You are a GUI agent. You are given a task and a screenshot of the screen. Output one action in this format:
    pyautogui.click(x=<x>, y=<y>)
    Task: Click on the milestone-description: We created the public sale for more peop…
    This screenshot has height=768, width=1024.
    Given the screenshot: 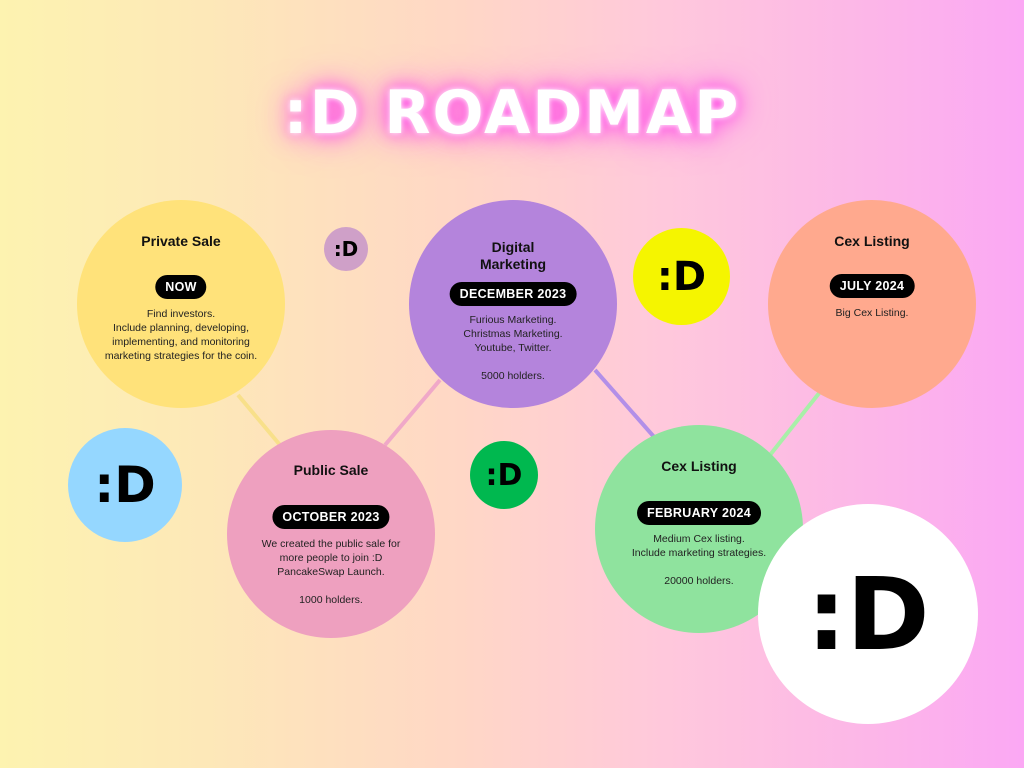 What is the action you would take?
    pyautogui.click(x=331, y=572)
    